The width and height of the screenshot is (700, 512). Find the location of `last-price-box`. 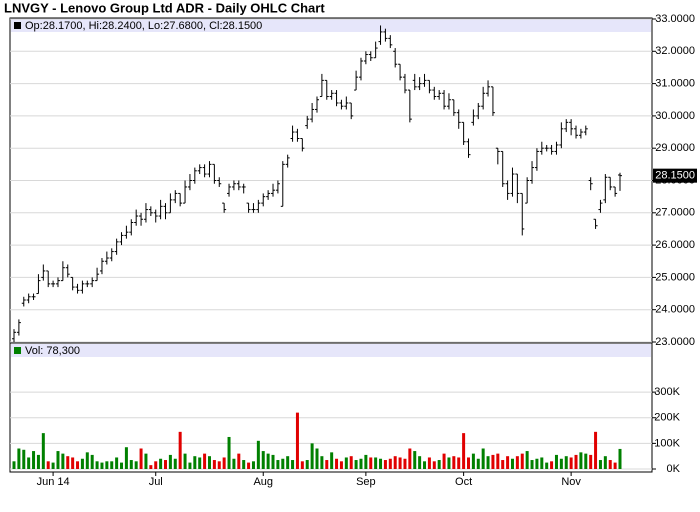

last-price-box is located at coordinates (675, 175).